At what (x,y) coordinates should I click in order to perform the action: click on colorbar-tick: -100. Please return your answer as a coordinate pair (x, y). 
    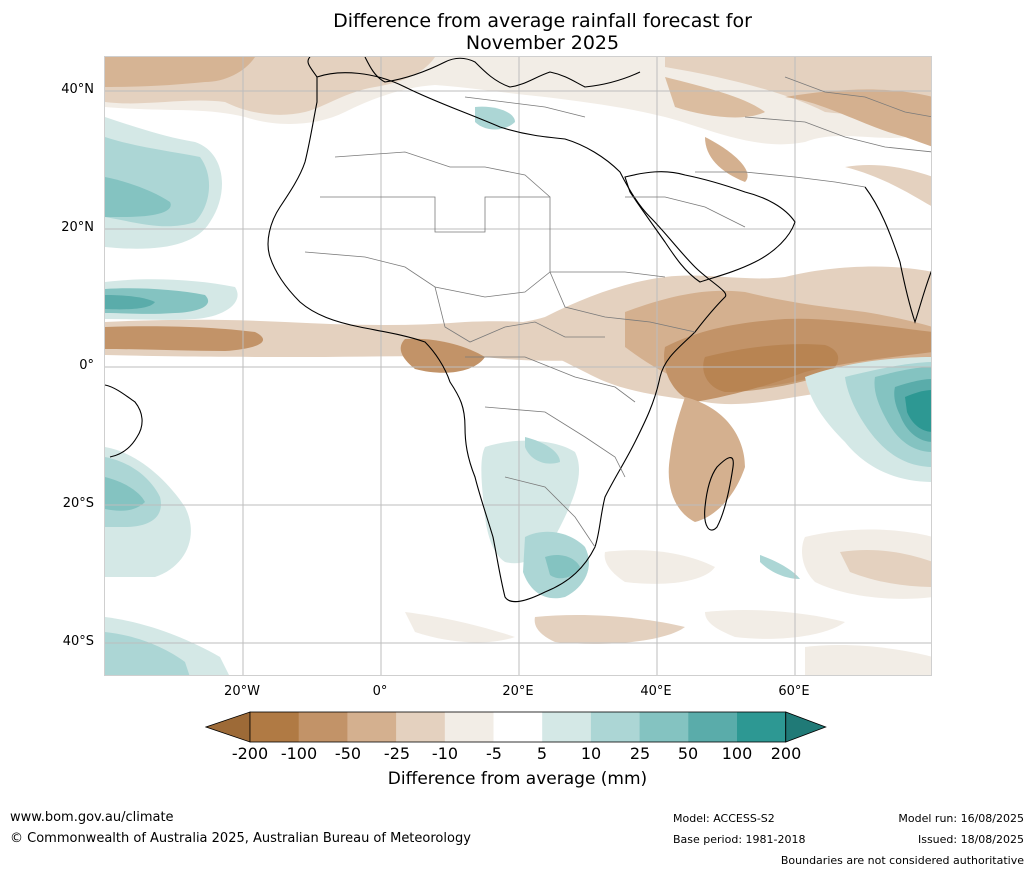
    Looking at the image, I should click on (299, 753).